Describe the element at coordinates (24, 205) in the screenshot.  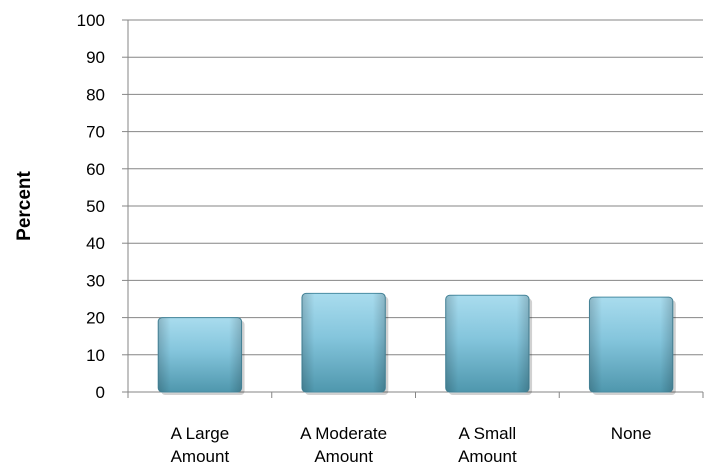
I see `y-axis-title: Percent` at that location.